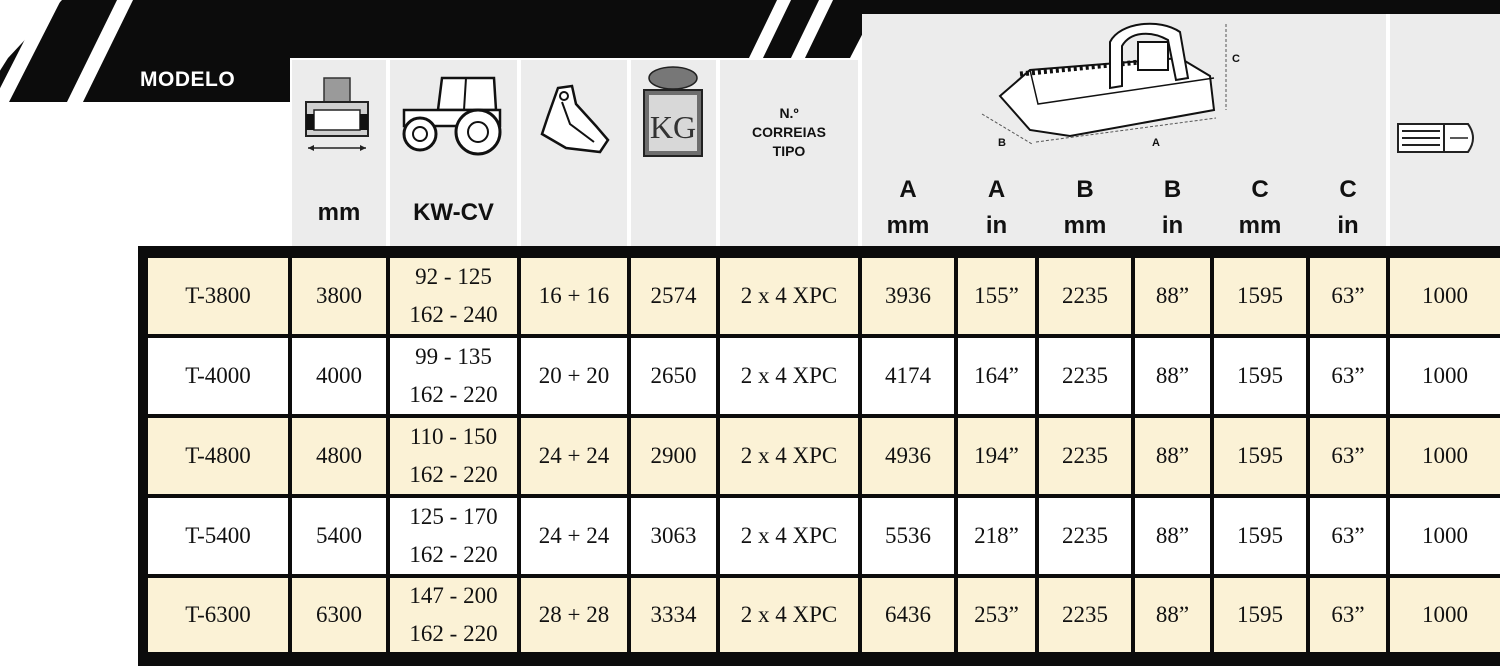 Image resolution: width=1500 pixels, height=666 pixels. I want to click on hammer-blade-icon, so click(575, 119).